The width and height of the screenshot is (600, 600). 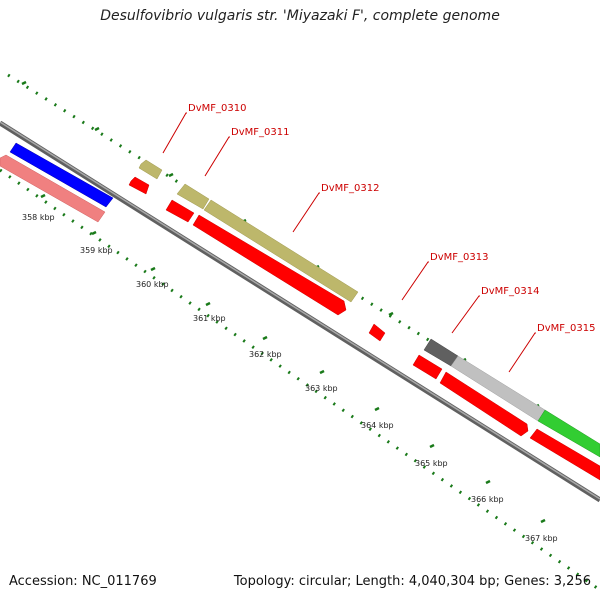 What do you see at coordinates (487, 499) in the screenshot?
I see `tick-label: 366 kbp` at bounding box center [487, 499].